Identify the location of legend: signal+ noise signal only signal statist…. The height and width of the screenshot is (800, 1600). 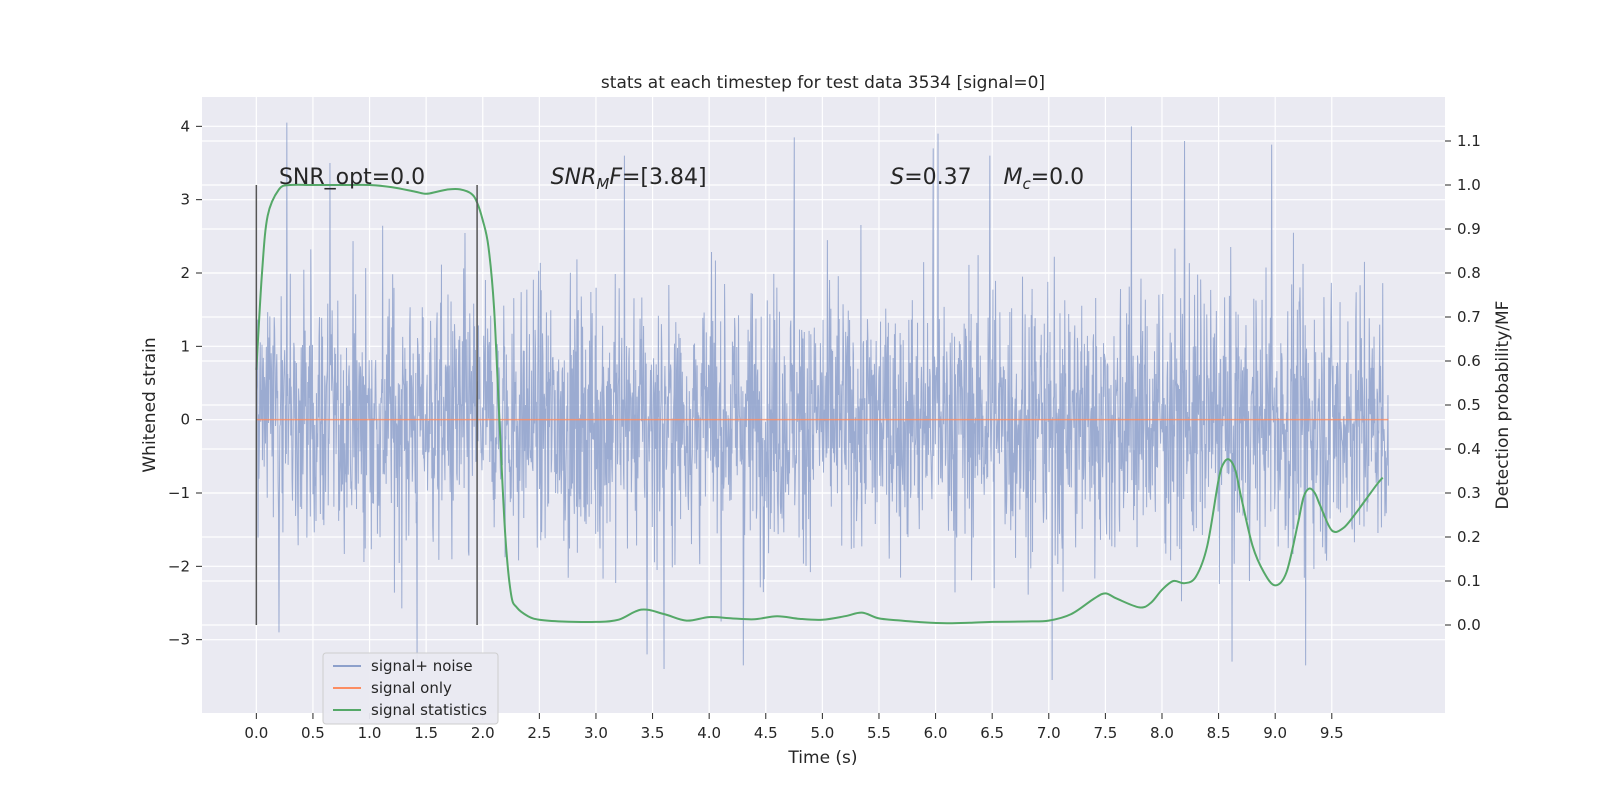
(410, 688).